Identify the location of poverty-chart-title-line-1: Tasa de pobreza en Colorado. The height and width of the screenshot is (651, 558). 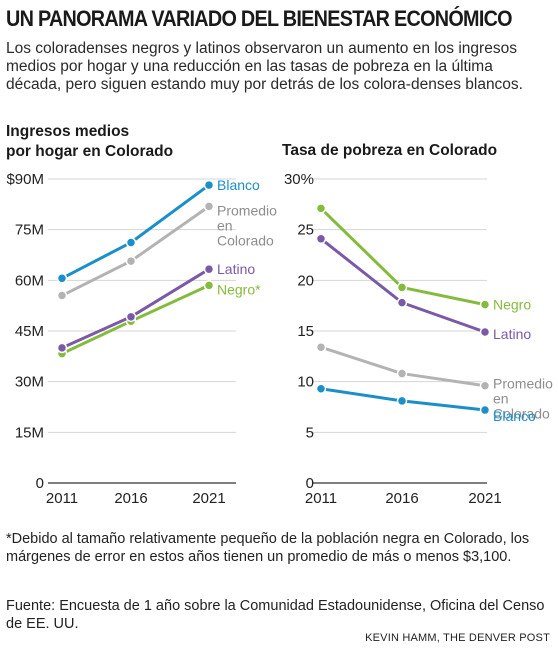
(390, 150).